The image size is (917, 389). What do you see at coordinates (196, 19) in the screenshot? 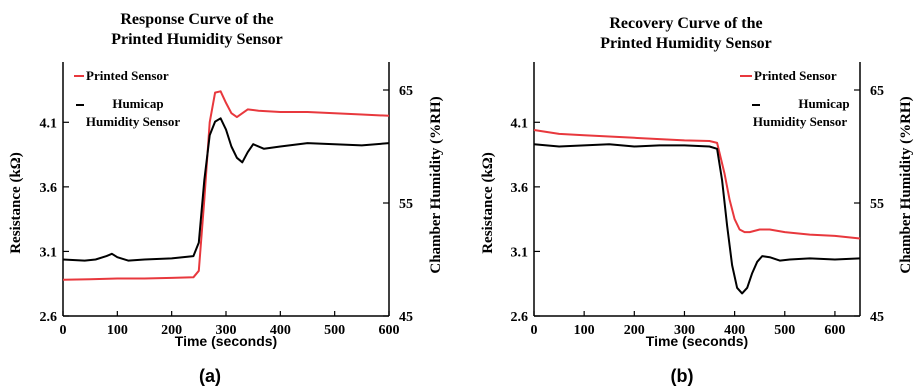
I see `chart-title-line: Response Curve of the` at bounding box center [196, 19].